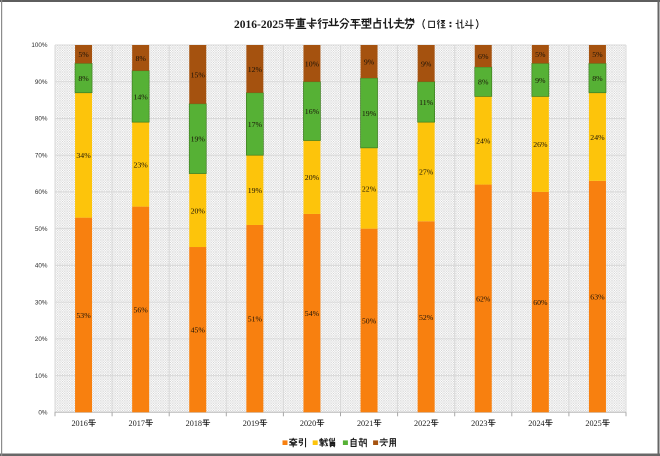 The height and width of the screenshot is (456, 660). What do you see at coordinates (540, 144) in the screenshot?
I see `svg-text: 26%` at bounding box center [540, 144].